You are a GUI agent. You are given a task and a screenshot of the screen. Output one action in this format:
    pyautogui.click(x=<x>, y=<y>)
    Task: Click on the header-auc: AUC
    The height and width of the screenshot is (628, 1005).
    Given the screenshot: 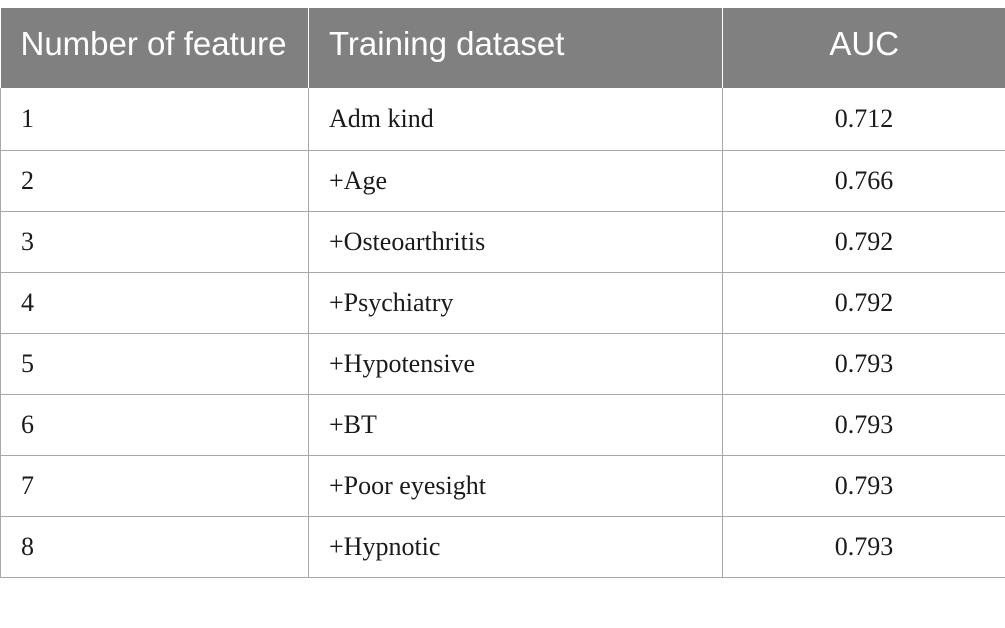 What is the action you would take?
    pyautogui.click(x=863, y=48)
    